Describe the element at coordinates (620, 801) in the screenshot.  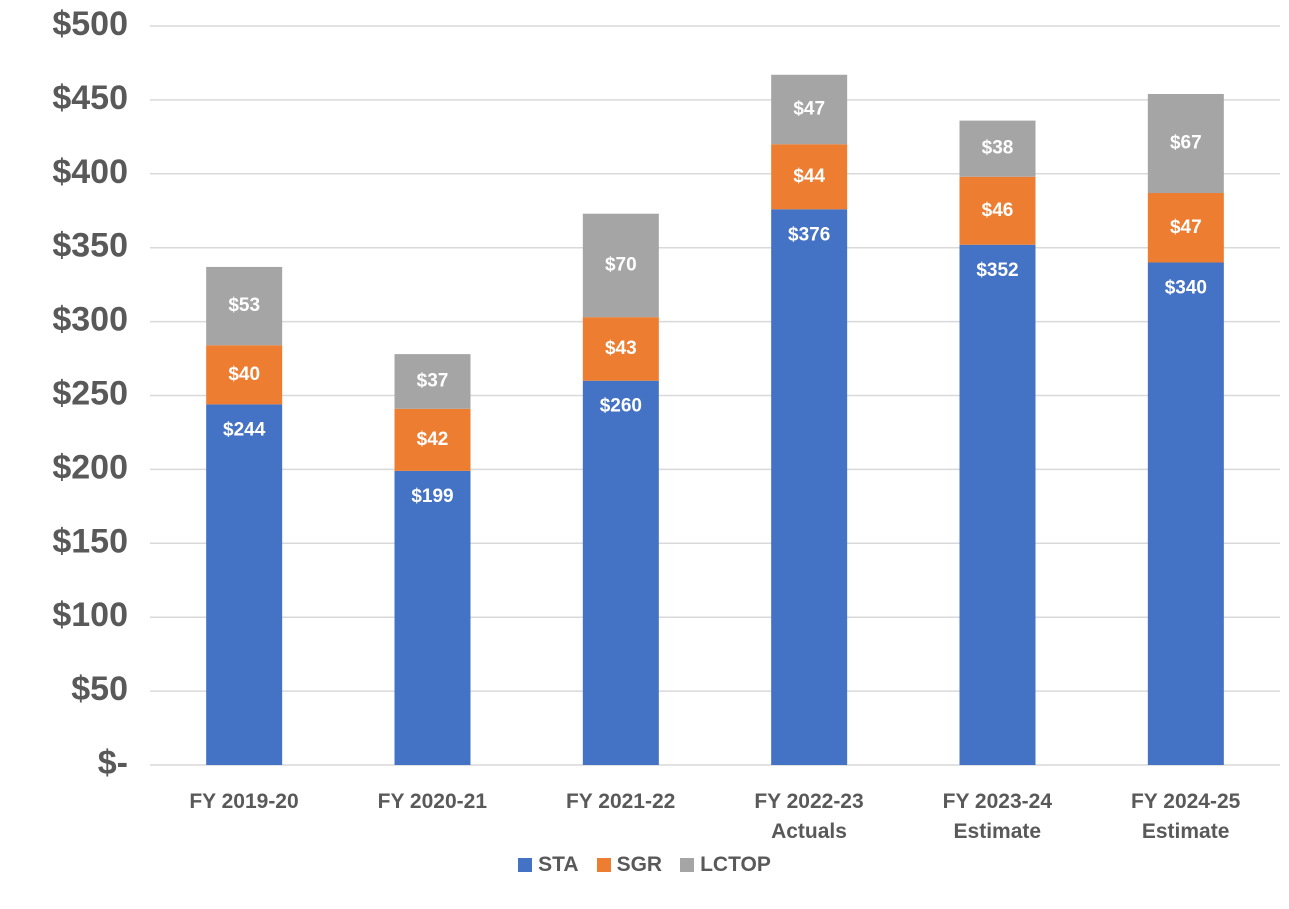
I see `x-tick-label: FY 2021-22` at that location.